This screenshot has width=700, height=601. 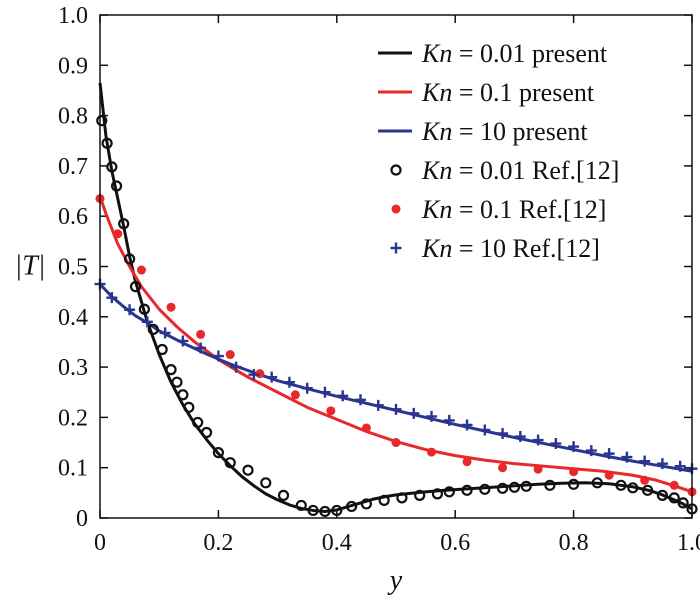 What do you see at coordinates (30, 266) in the screenshot?
I see `y-axis-title: |T|` at bounding box center [30, 266].